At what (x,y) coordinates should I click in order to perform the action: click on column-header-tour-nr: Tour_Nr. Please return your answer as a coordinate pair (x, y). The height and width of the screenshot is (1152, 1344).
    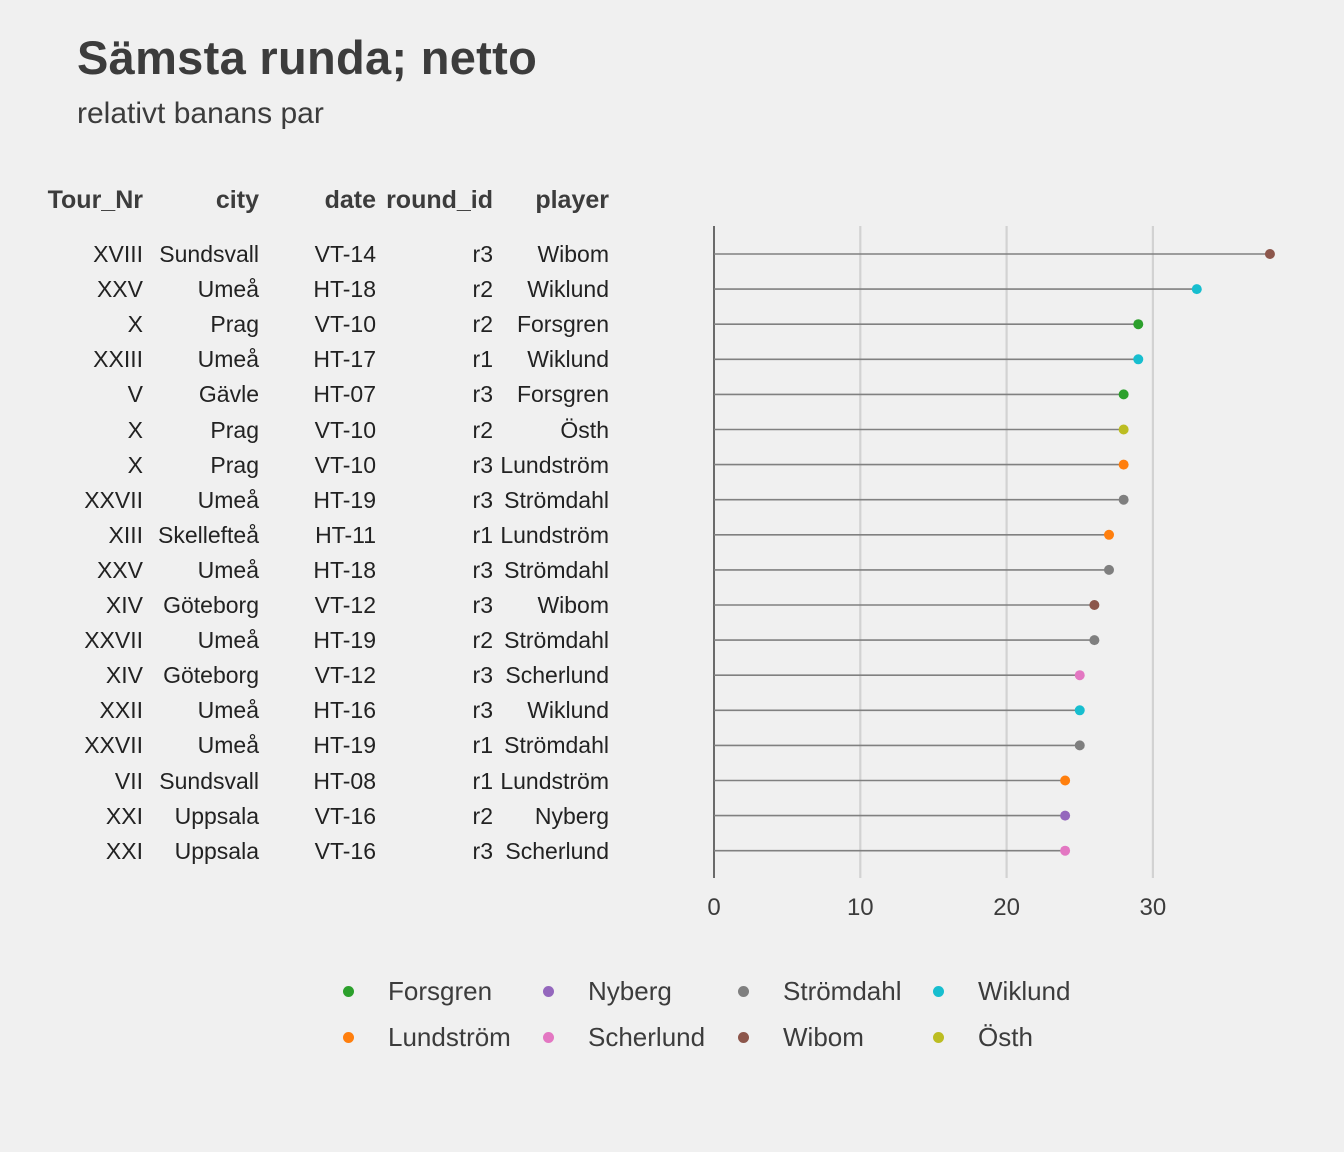
    Looking at the image, I should click on (95, 200).